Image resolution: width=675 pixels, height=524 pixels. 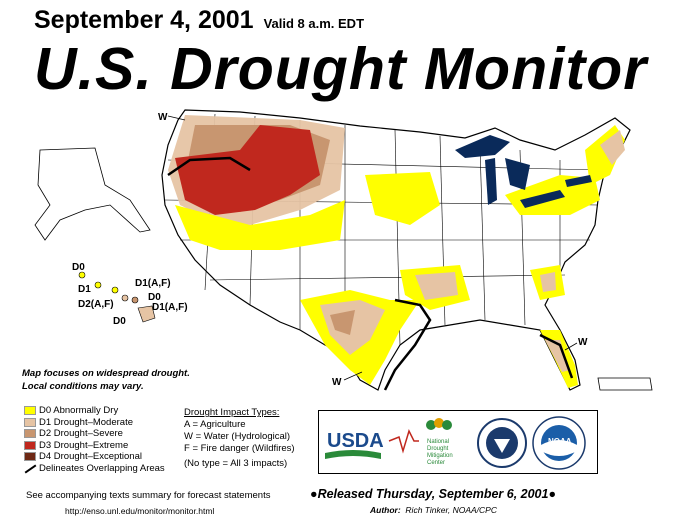 I want to click on hawaii, so click(x=117, y=297).